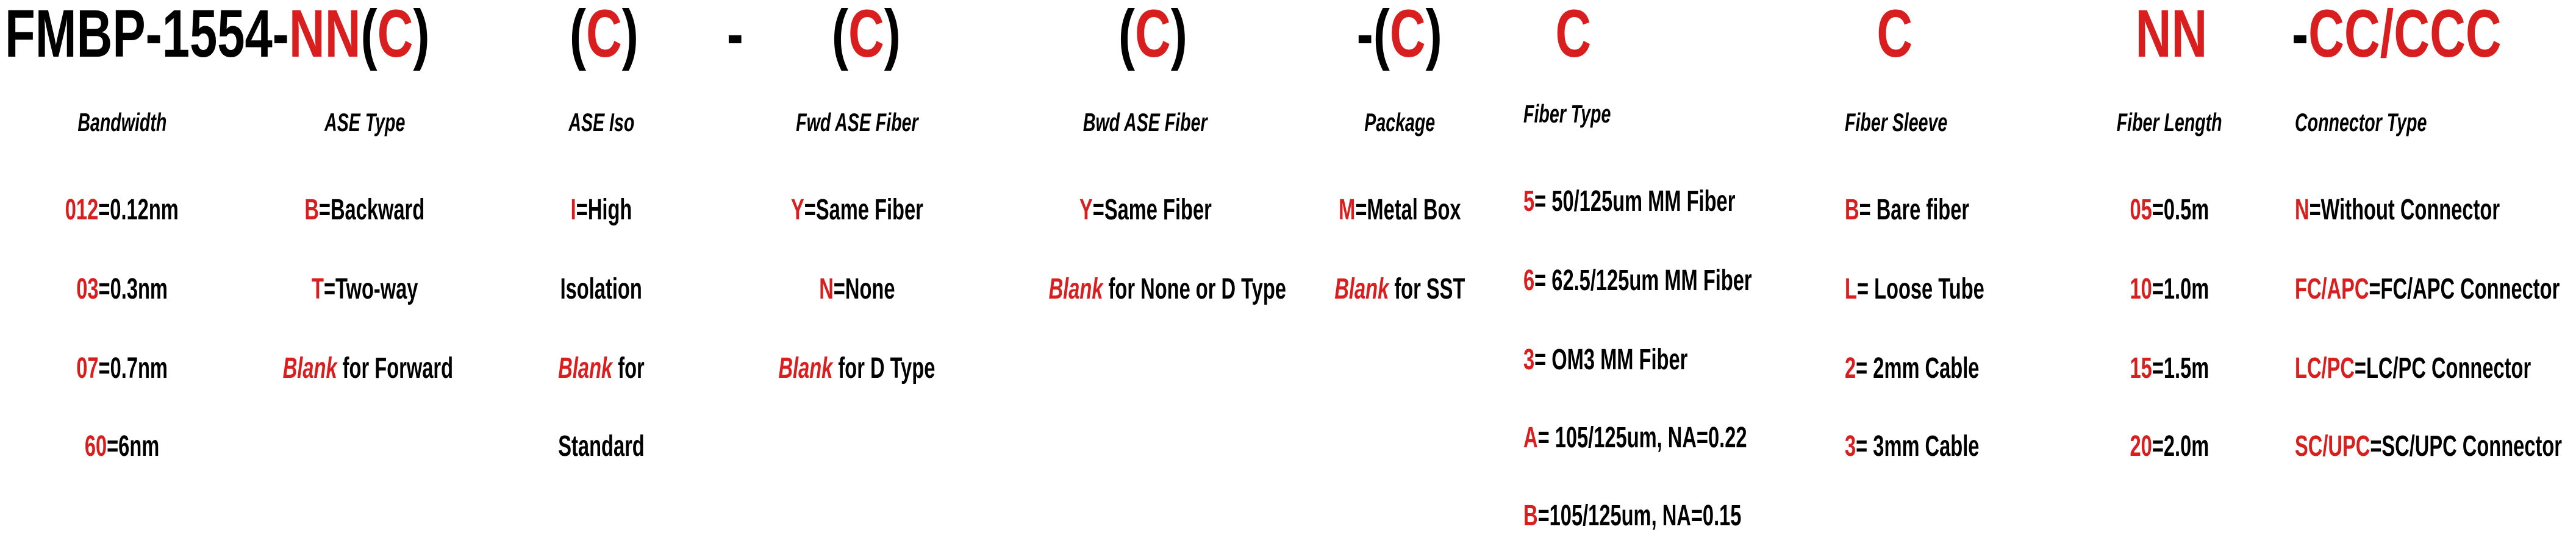 The height and width of the screenshot is (546, 2576). I want to click on item-desc: for, so click(628, 368).